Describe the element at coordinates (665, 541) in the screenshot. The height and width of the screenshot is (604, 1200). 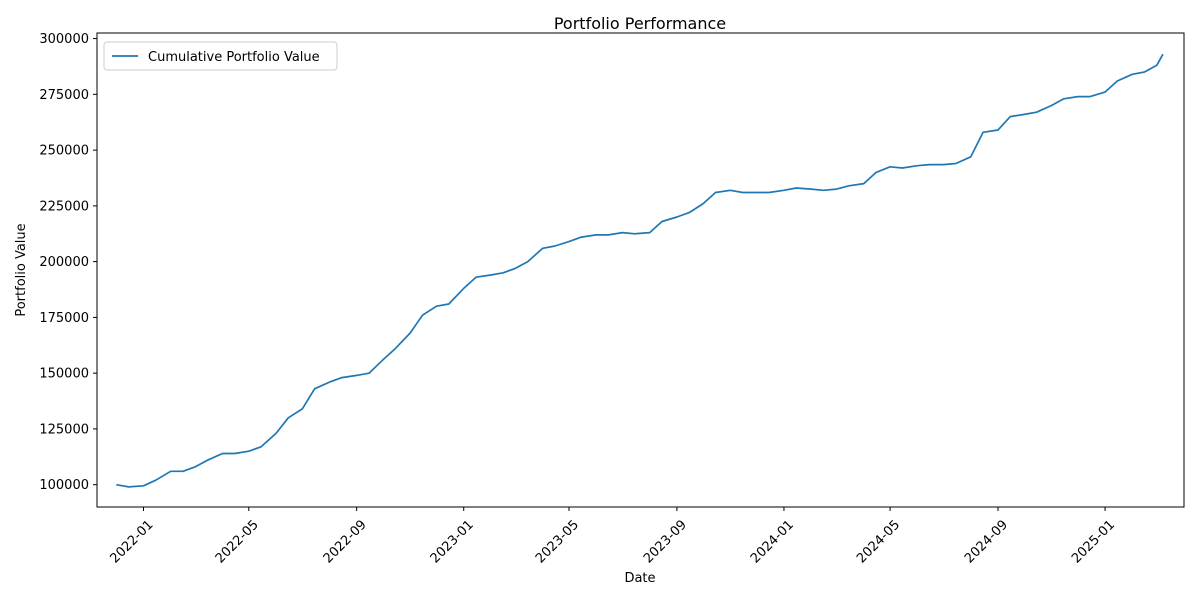
I see `x-tick-label: 2023-09` at that location.